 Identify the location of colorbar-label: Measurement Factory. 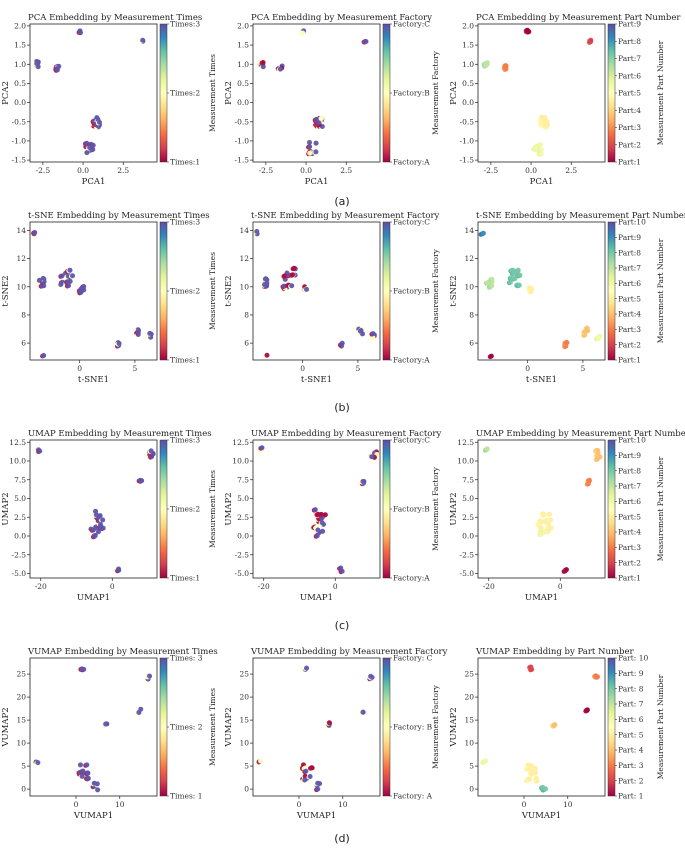
(435, 508).